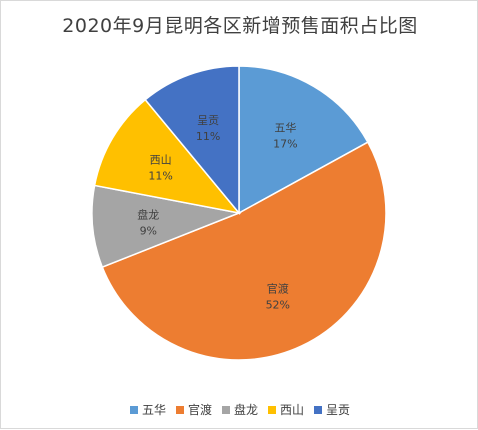 This screenshot has height=430, width=478. I want to click on legend-entry-1: 官渡, so click(193, 409).